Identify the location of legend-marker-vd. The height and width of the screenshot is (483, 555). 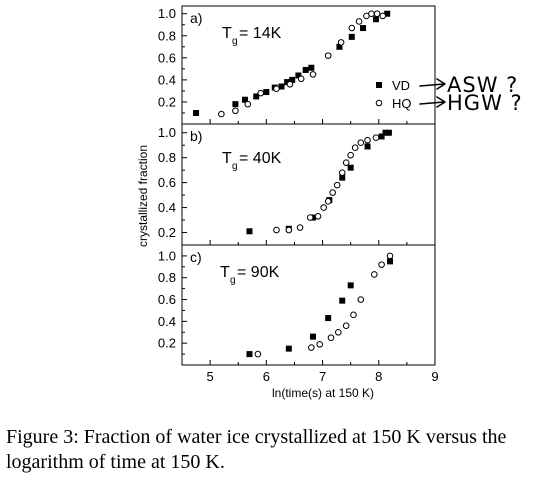
(379, 85).